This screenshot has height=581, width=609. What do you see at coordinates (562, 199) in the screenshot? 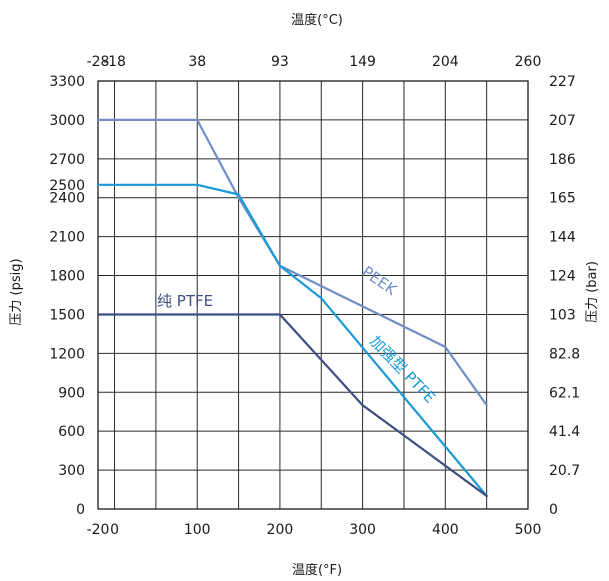
I see `y2-tick-label: 165` at bounding box center [562, 199].